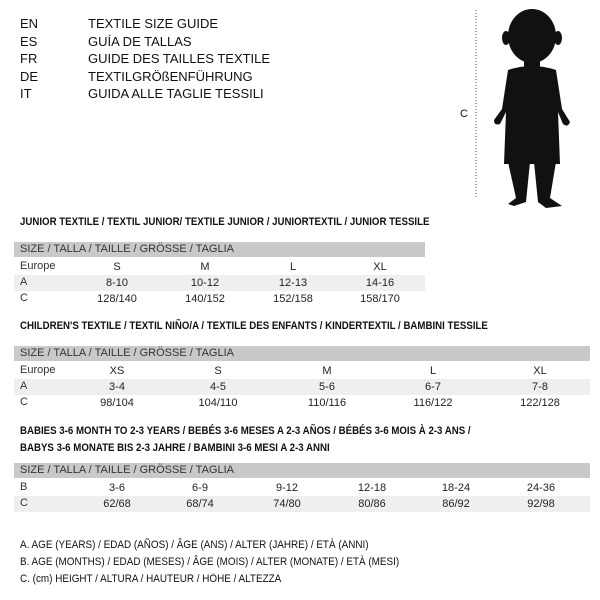 The height and width of the screenshot is (600, 600). Describe the element at coordinates (327, 403) in the screenshot. I see `table-cell: 110/116` at that location.